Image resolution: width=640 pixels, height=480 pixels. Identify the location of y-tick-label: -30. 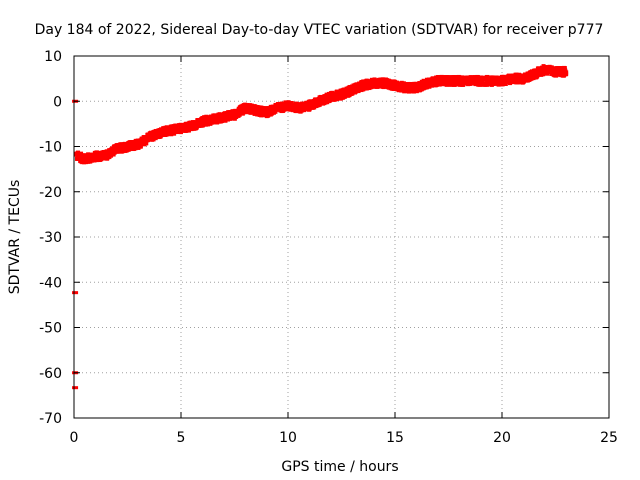
(50, 238).